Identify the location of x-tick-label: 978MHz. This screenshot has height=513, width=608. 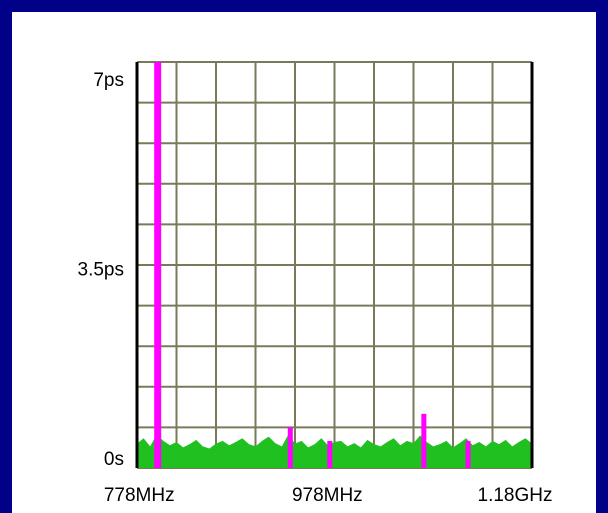
(327, 495).